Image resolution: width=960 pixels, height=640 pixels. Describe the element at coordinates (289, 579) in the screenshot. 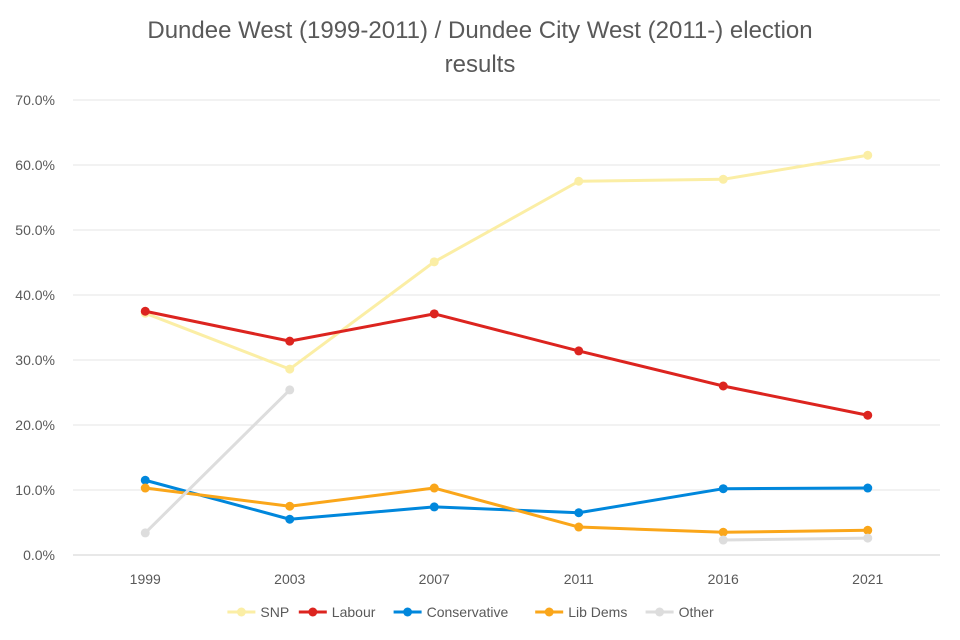

I see `x-tick-label: 2003` at that location.